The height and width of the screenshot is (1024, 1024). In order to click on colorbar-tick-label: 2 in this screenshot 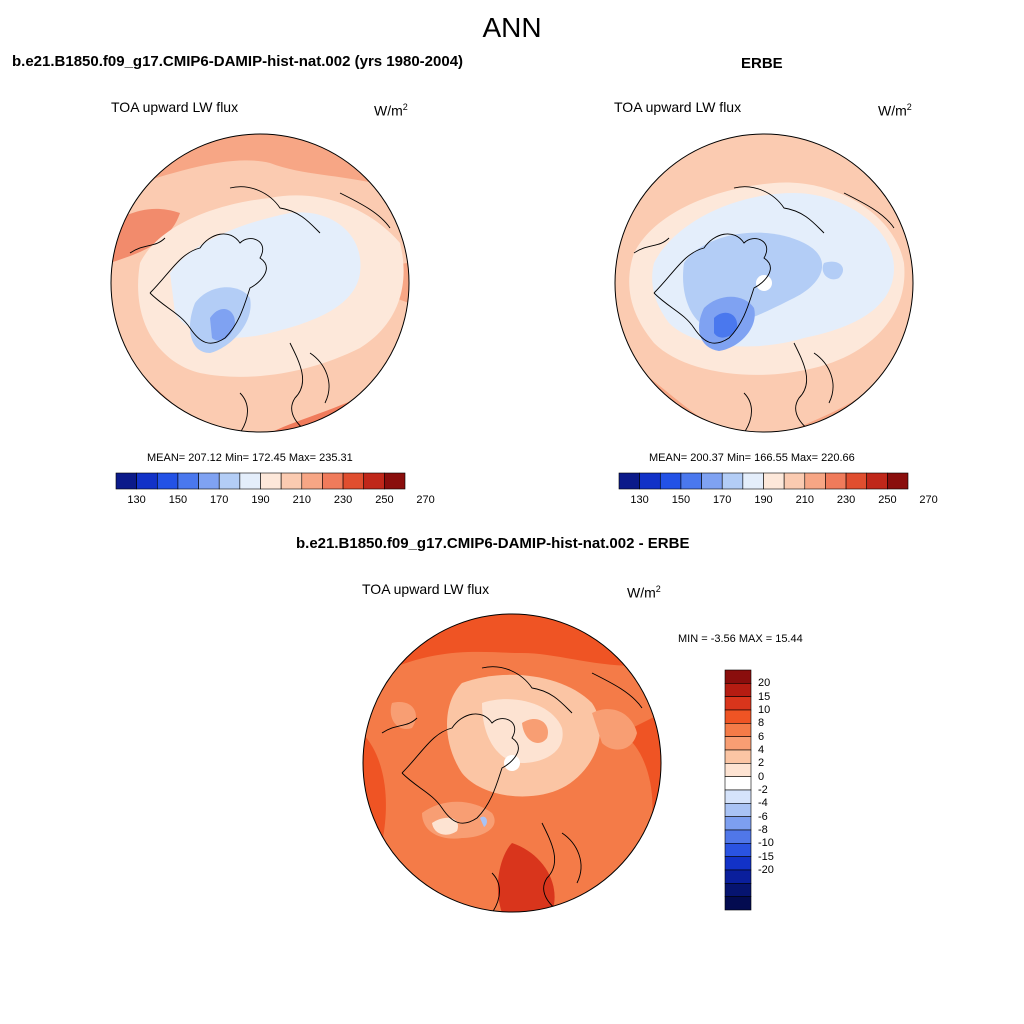, I will do `click(761, 763)`.